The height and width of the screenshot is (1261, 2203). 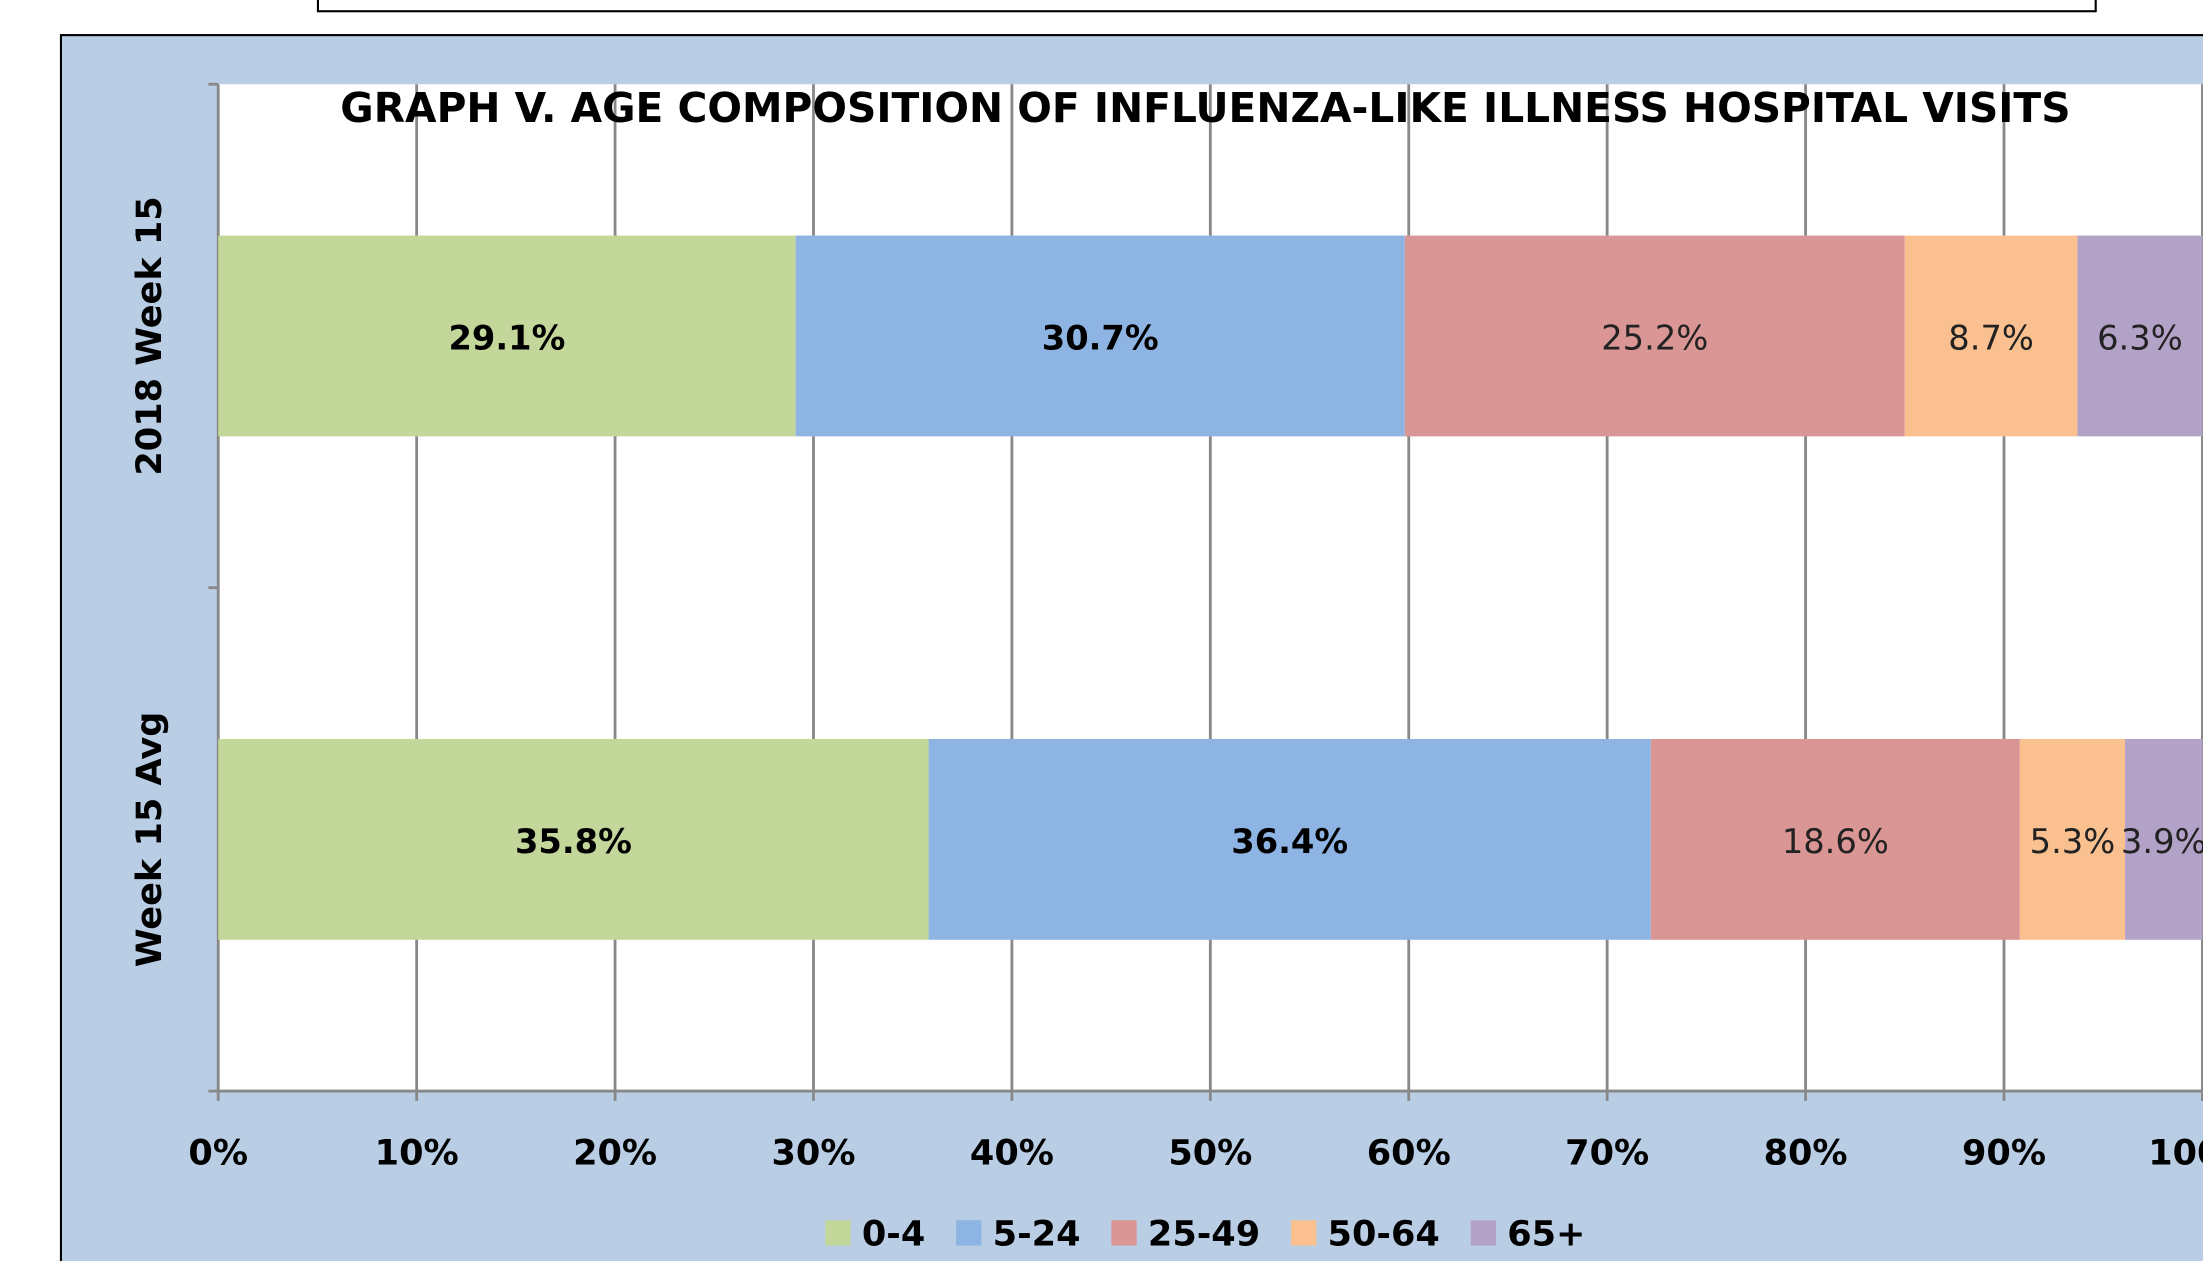 I want to click on x-tick-label: 10%, so click(x=417, y=1152).